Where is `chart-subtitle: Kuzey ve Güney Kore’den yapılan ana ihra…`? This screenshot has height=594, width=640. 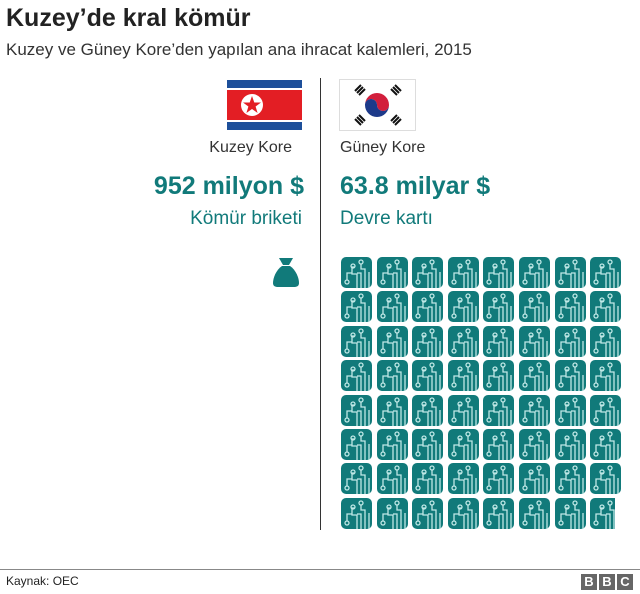
chart-subtitle: Kuzey ve Güney Kore’den yapılan ana ihra… is located at coordinates (239, 49).